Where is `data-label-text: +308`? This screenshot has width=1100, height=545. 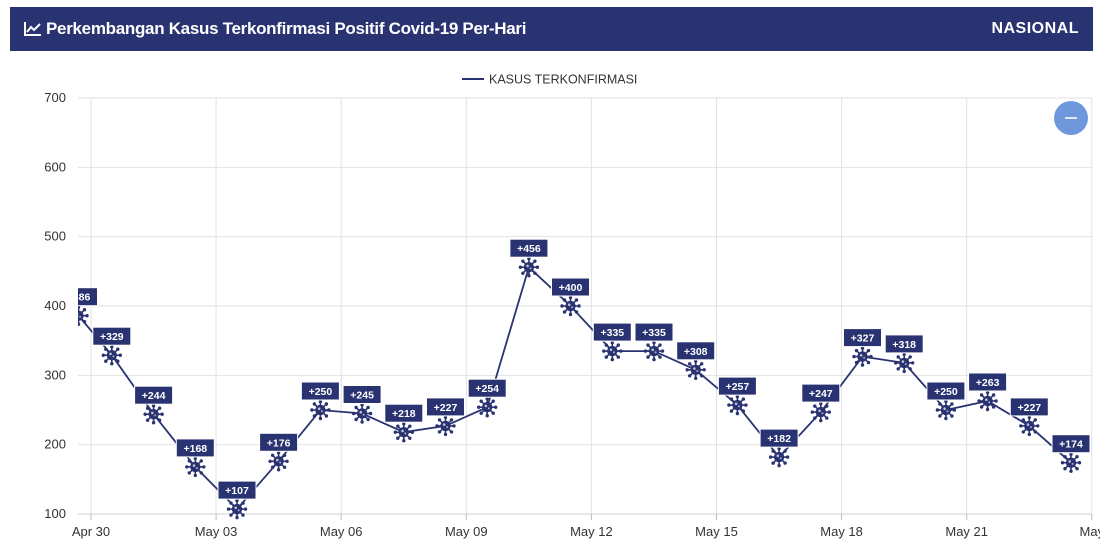
data-label-text: +308 is located at coordinates (696, 352).